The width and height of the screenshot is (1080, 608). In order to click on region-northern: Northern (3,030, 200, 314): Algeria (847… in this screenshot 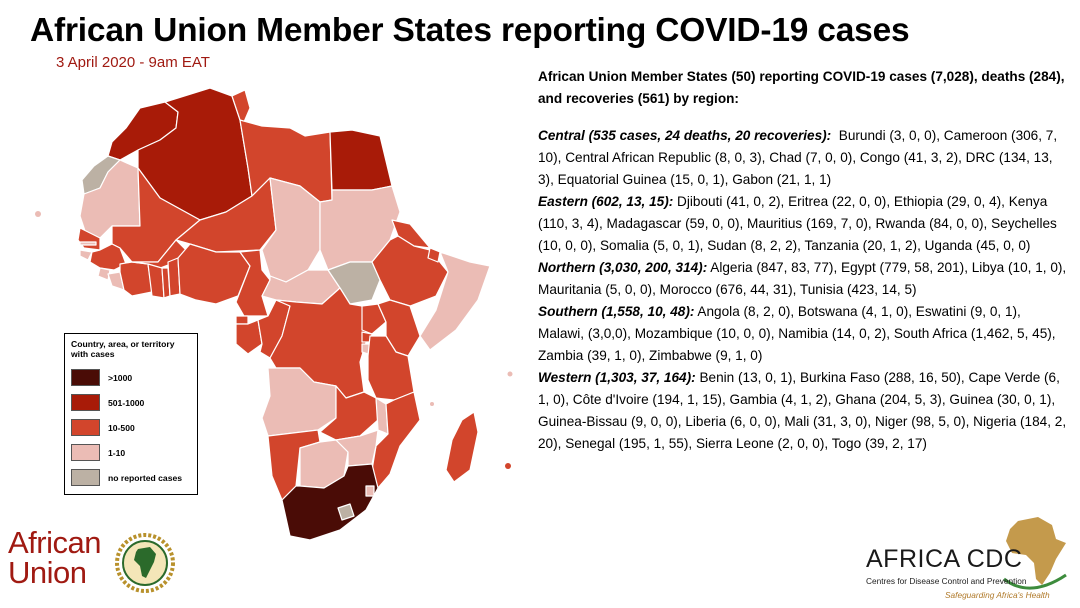, I will do `click(803, 279)`.